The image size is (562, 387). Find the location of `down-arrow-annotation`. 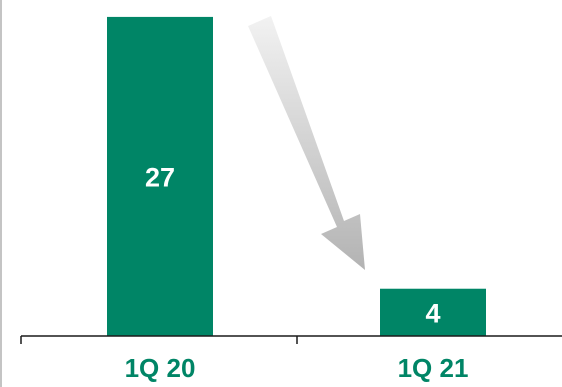

down-arrow-annotation is located at coordinates (306, 143).